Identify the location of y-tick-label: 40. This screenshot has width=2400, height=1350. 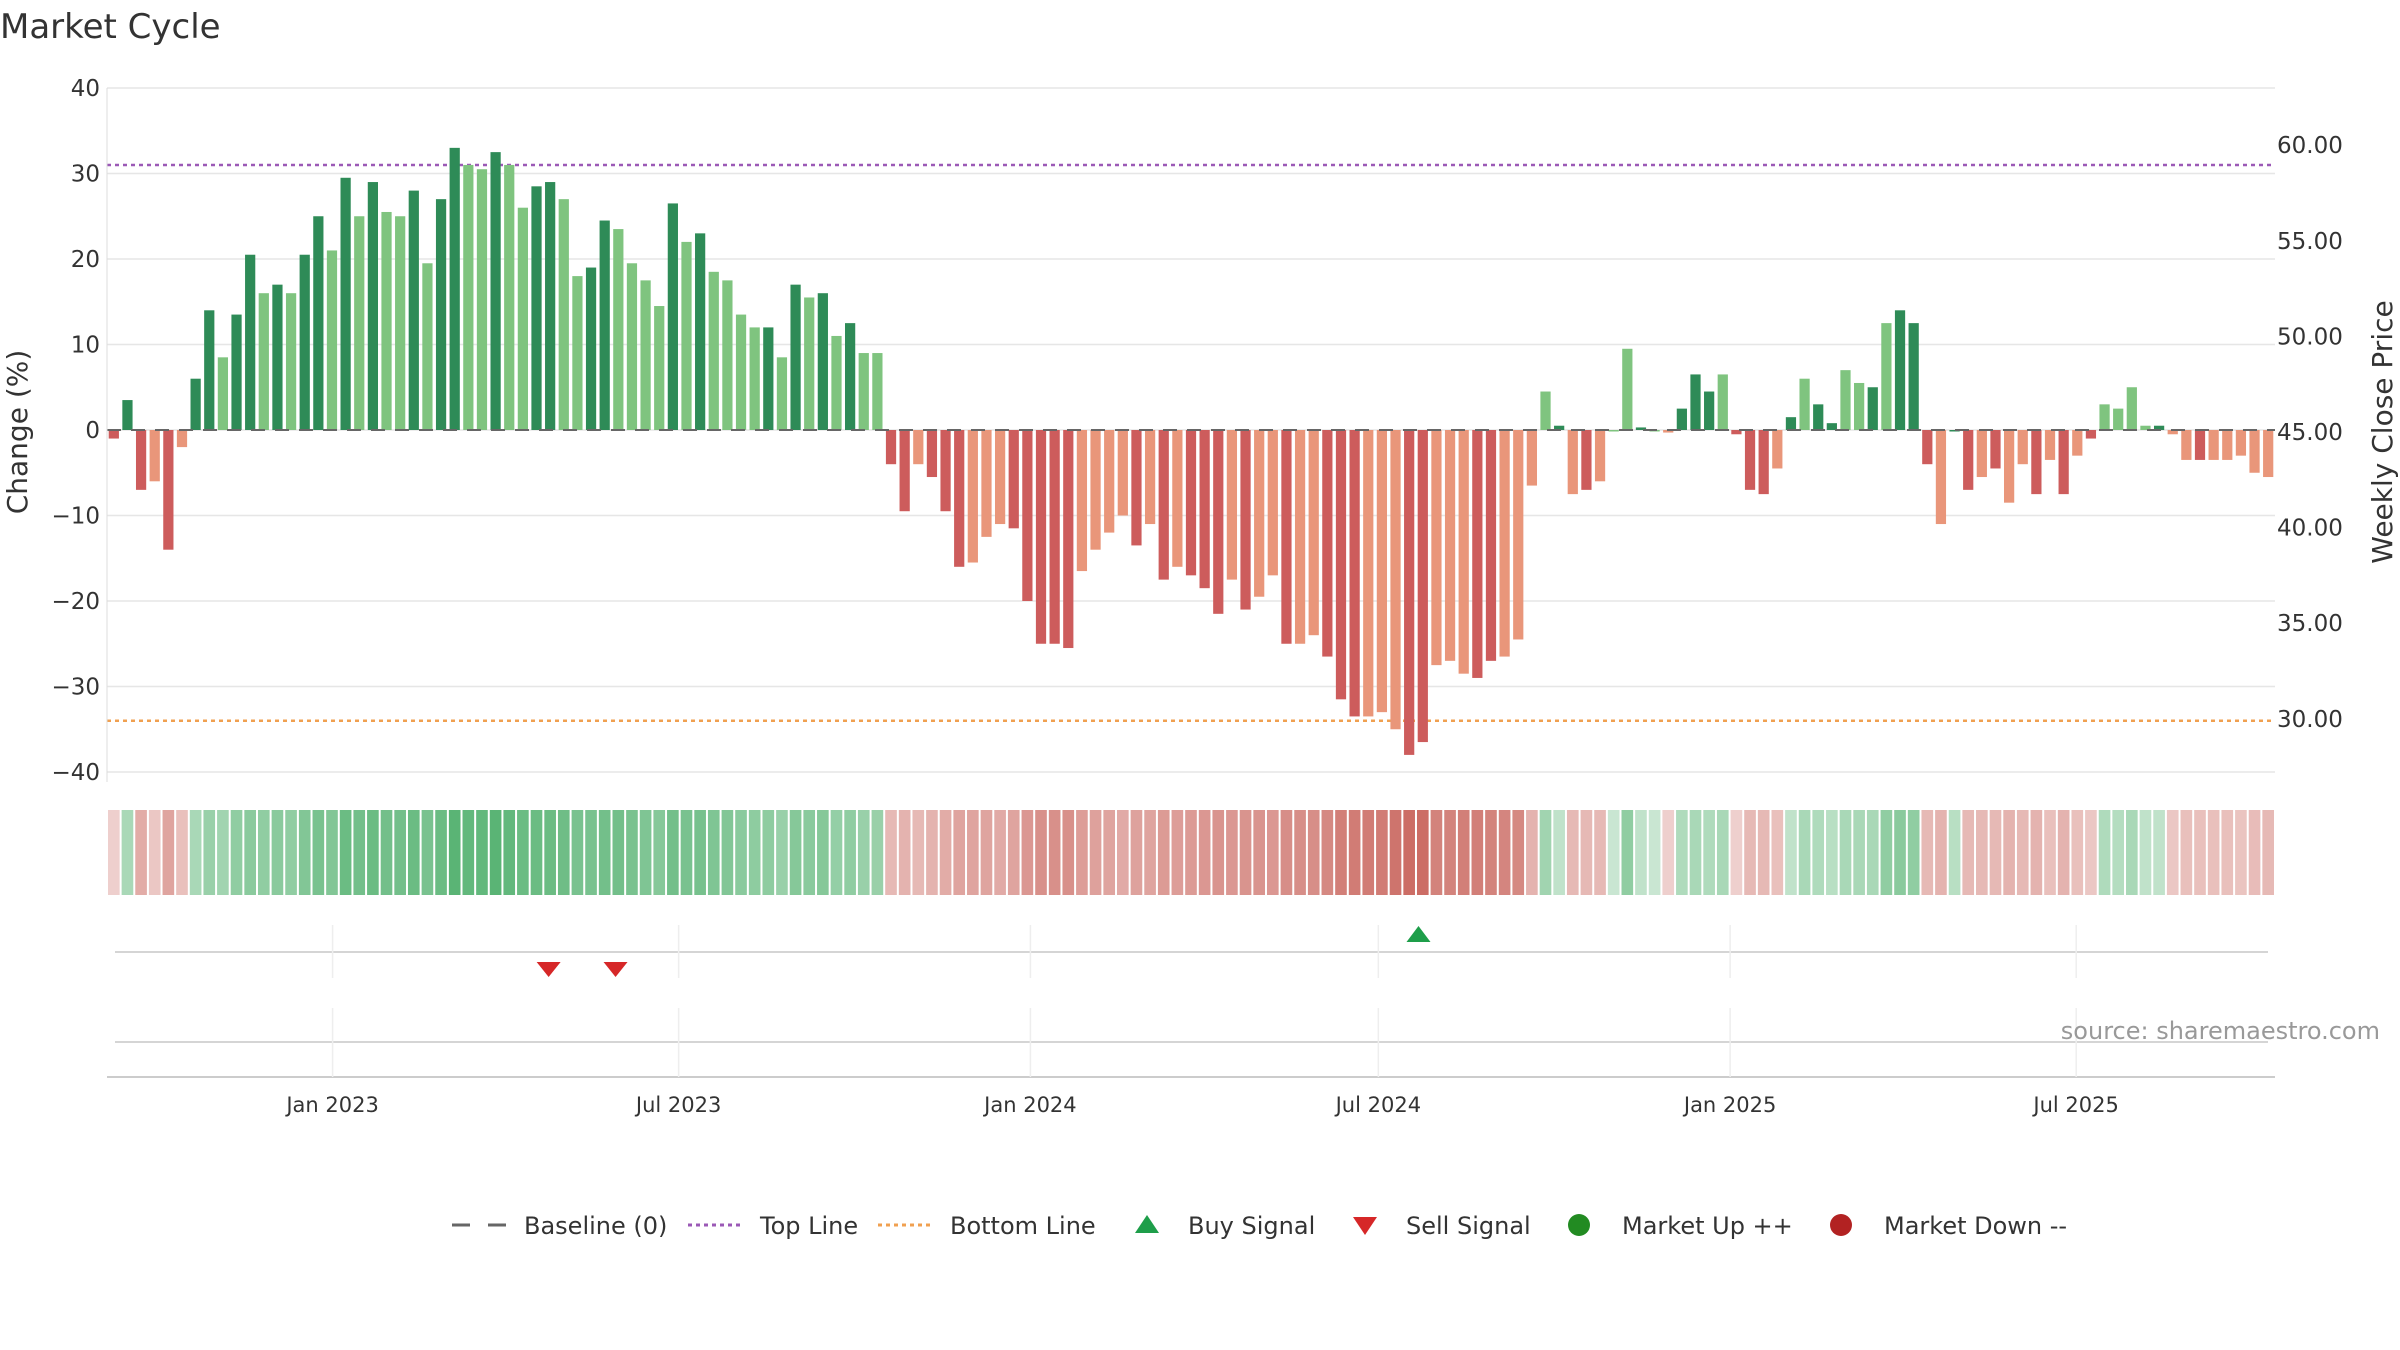
(85, 89).